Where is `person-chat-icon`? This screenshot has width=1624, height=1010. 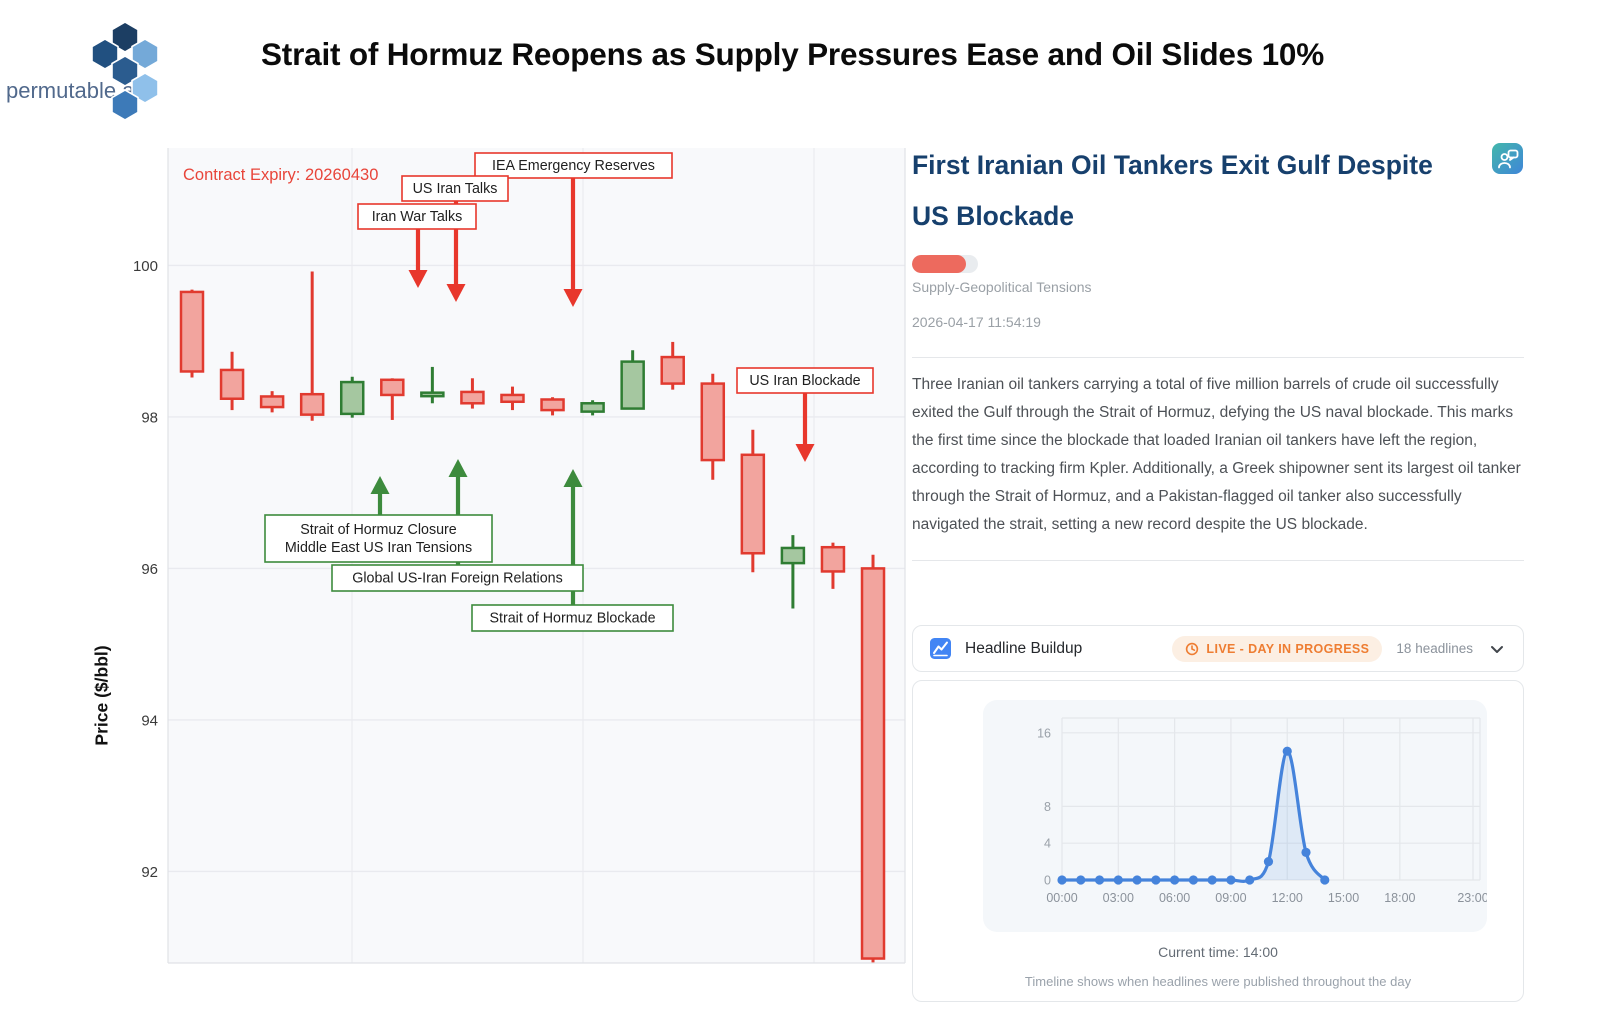 person-chat-icon is located at coordinates (1508, 159).